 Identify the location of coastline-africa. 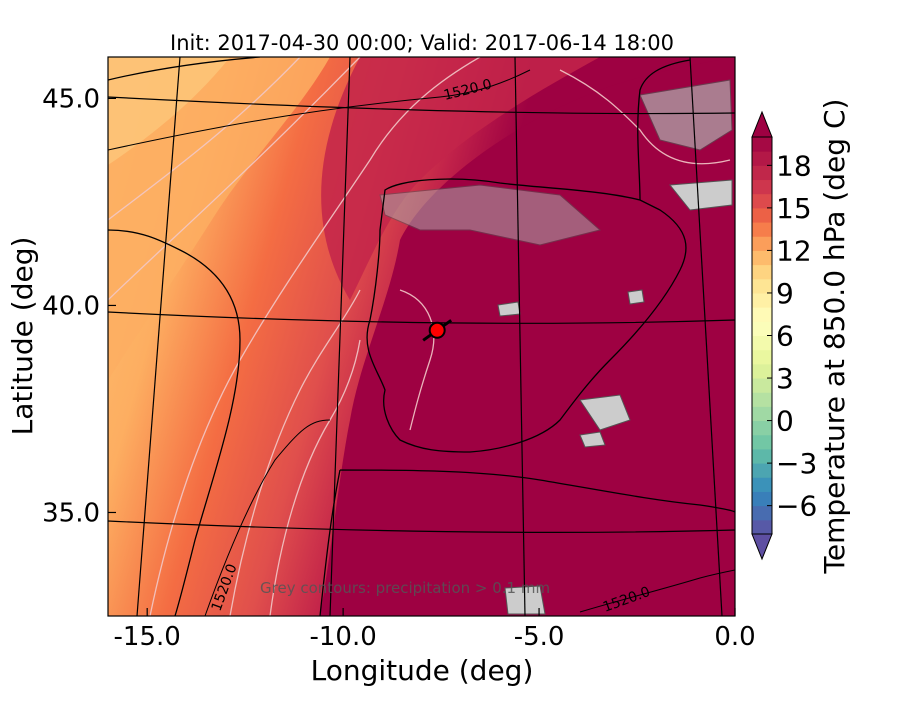
(527, 542).